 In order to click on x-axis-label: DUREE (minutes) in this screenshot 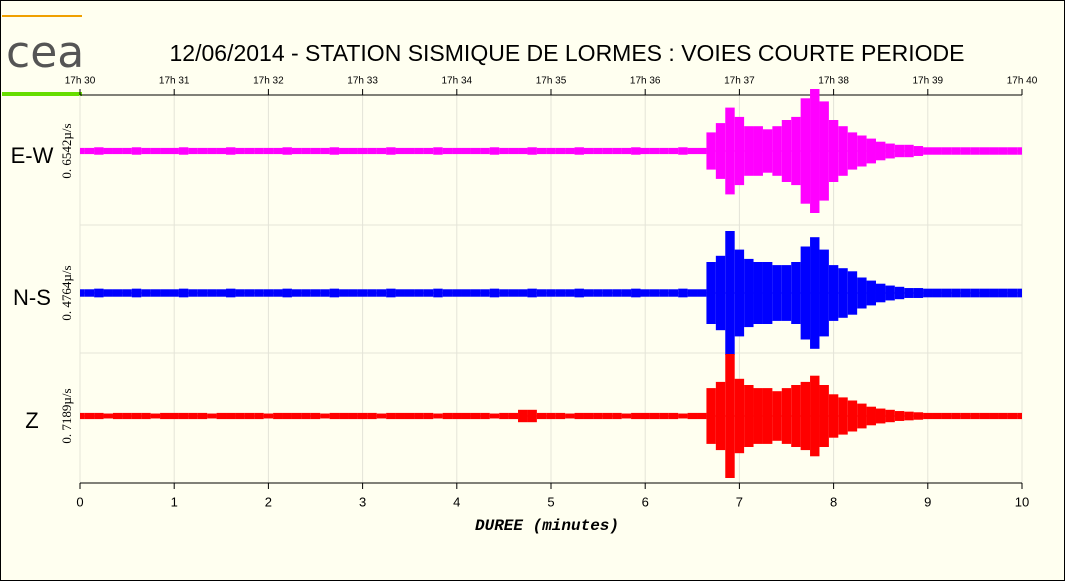, I will do `click(547, 526)`.